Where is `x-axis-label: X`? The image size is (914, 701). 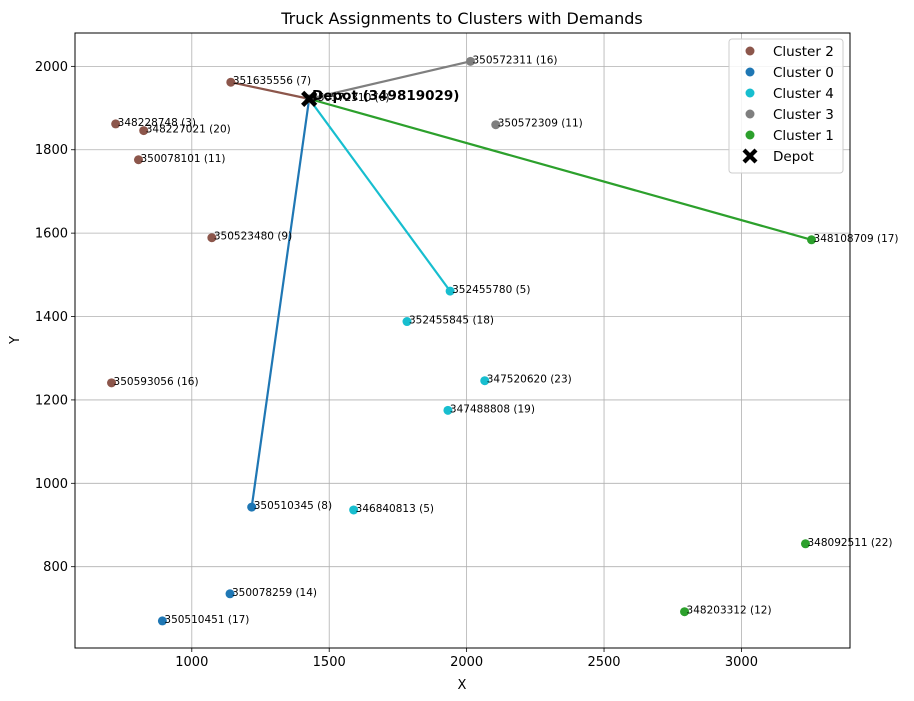
x-axis-label: X is located at coordinates (462, 685).